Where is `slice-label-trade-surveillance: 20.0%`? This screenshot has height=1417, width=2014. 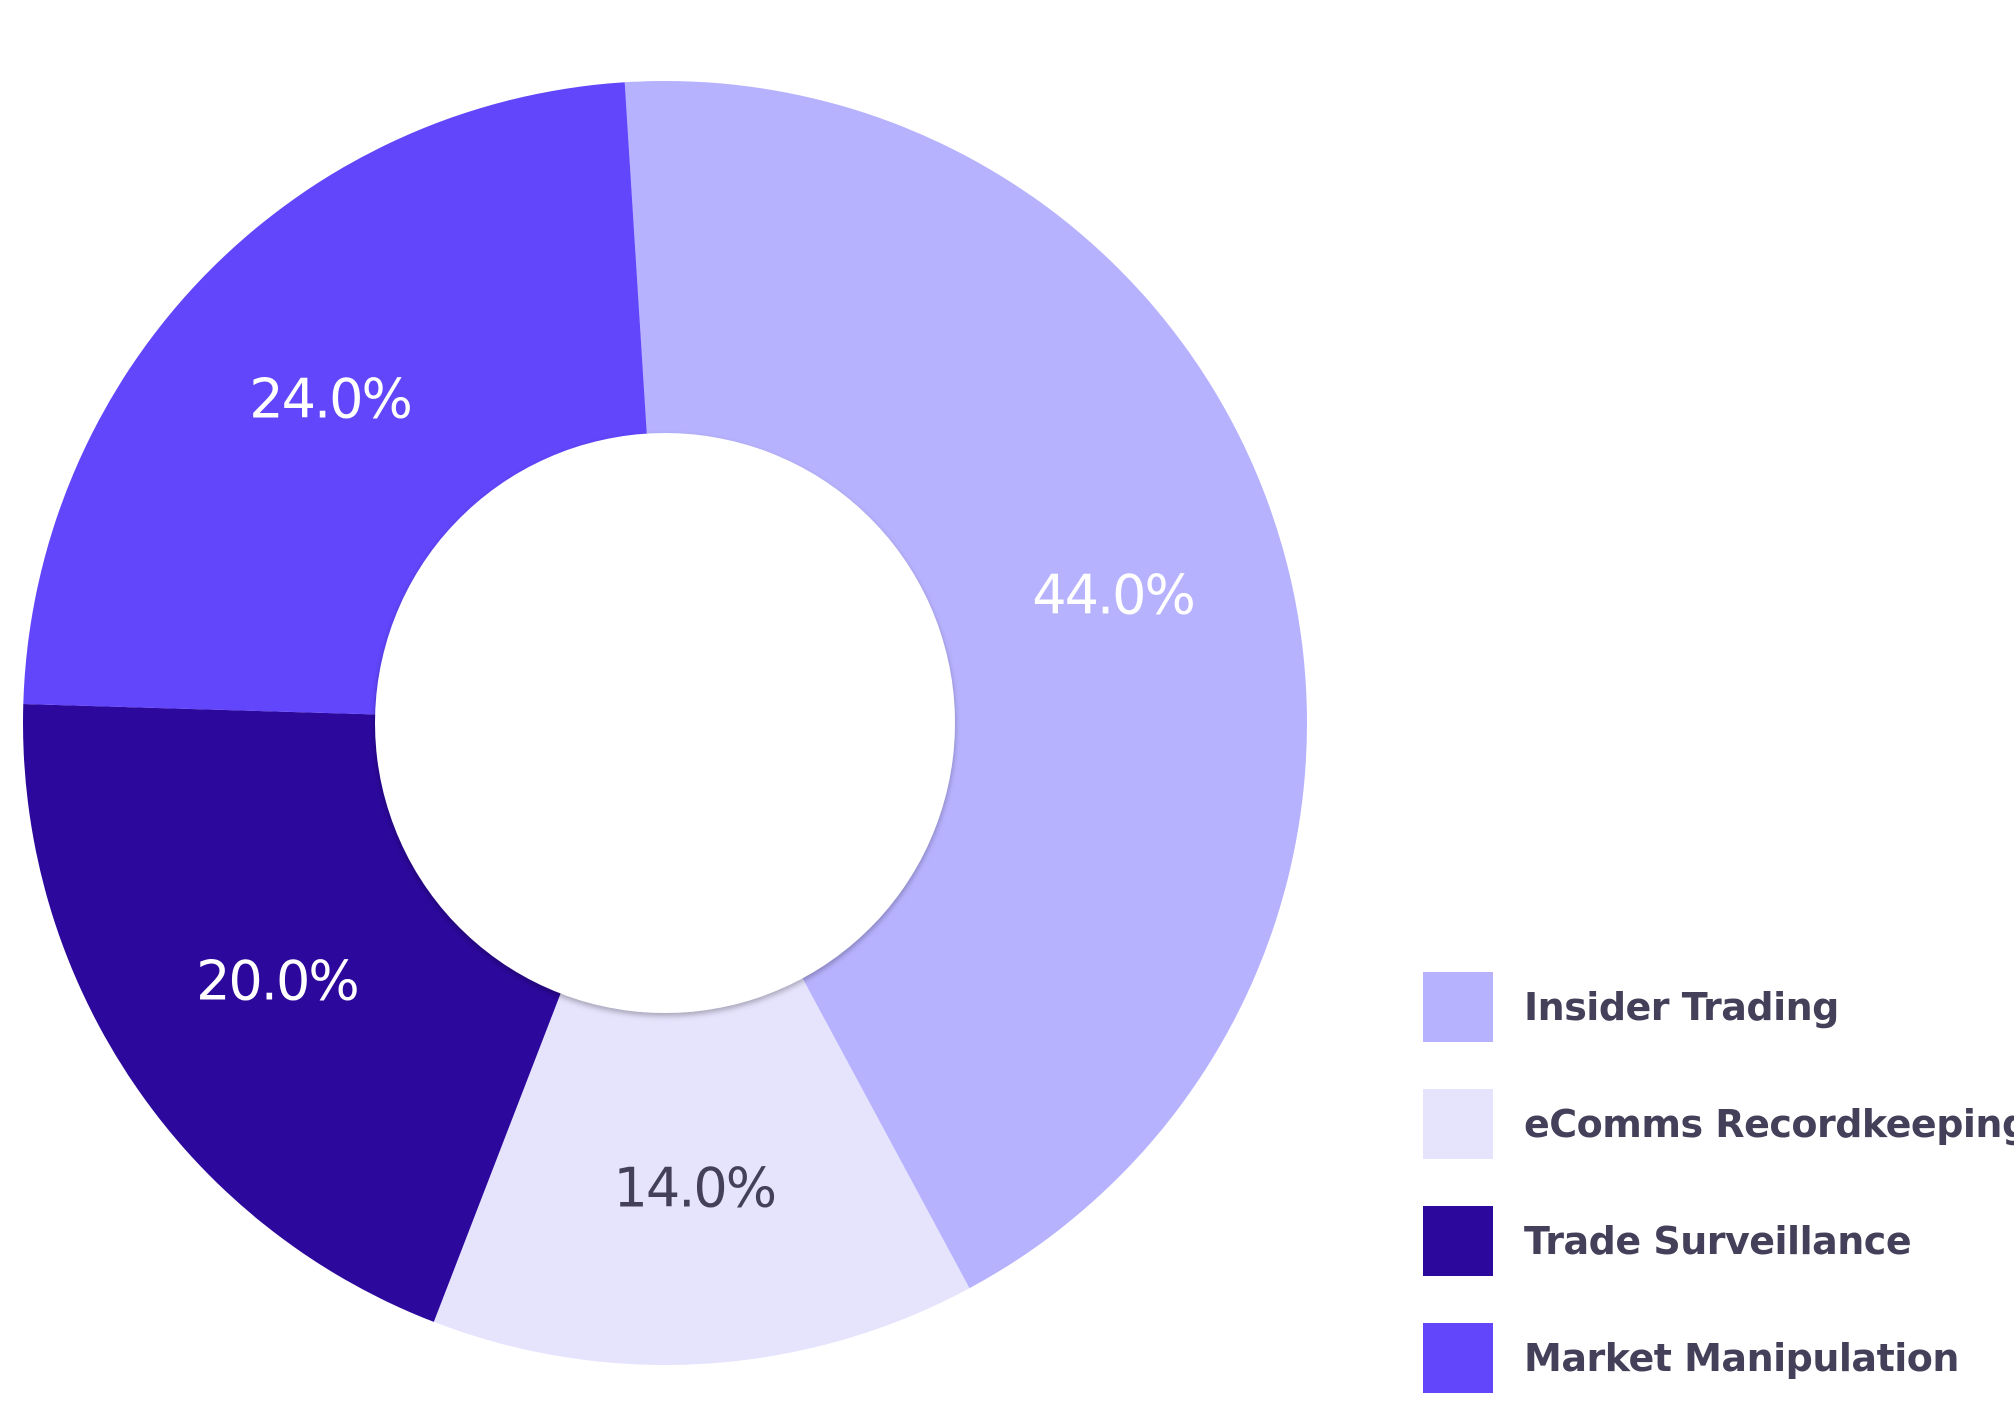 slice-label-trade-surveillance: 20.0% is located at coordinates (277, 980).